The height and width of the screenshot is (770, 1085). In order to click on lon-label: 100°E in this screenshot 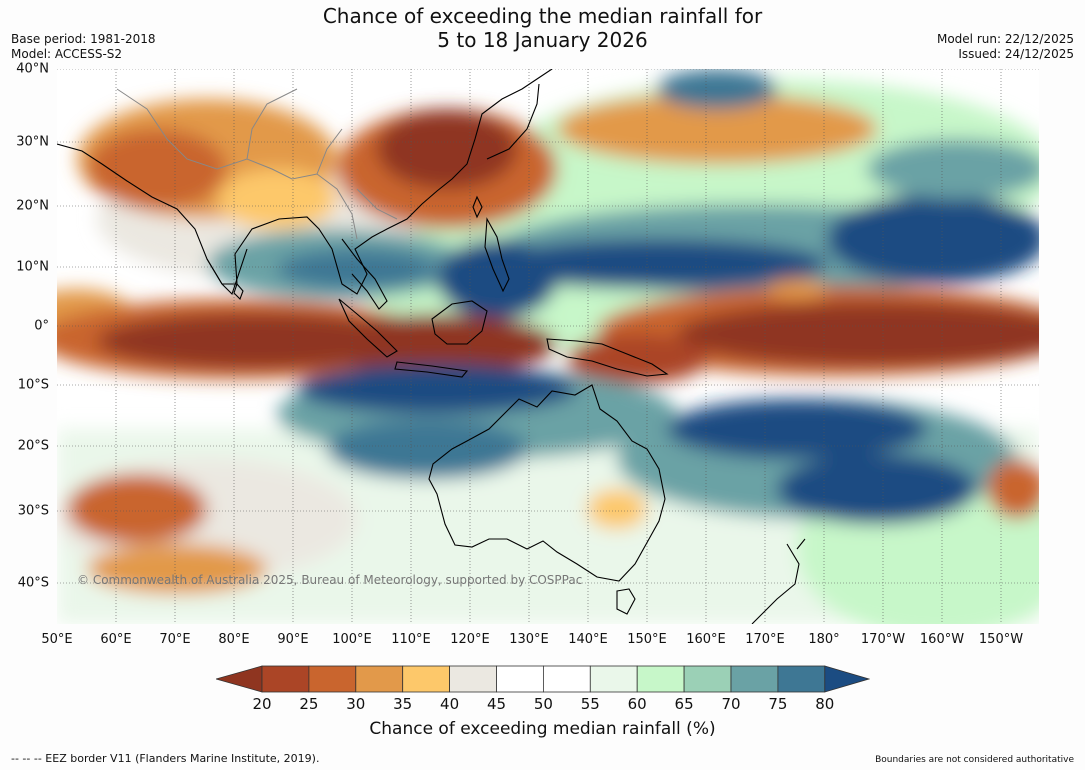, I will do `click(352, 639)`.